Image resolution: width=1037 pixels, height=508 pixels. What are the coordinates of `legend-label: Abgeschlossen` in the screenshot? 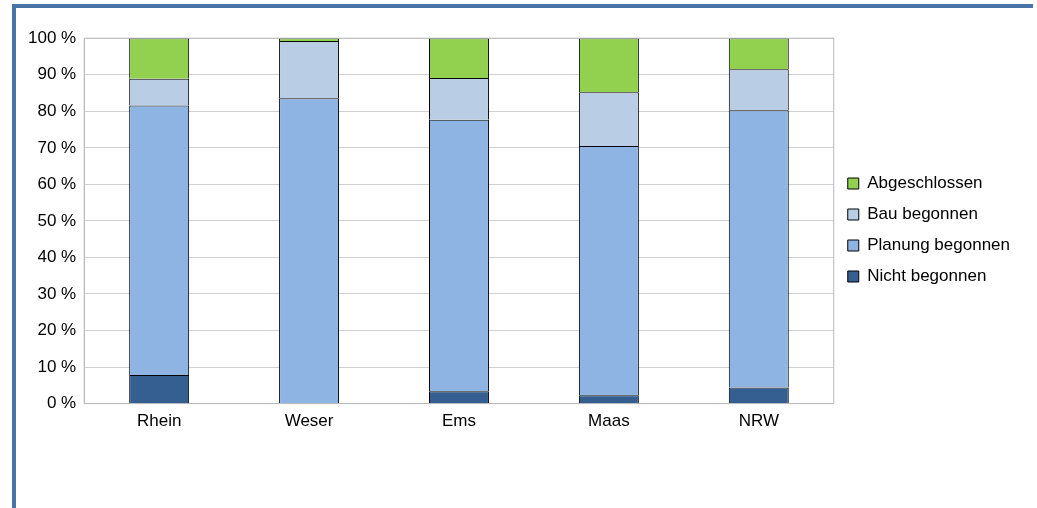 It's located at (925, 183).